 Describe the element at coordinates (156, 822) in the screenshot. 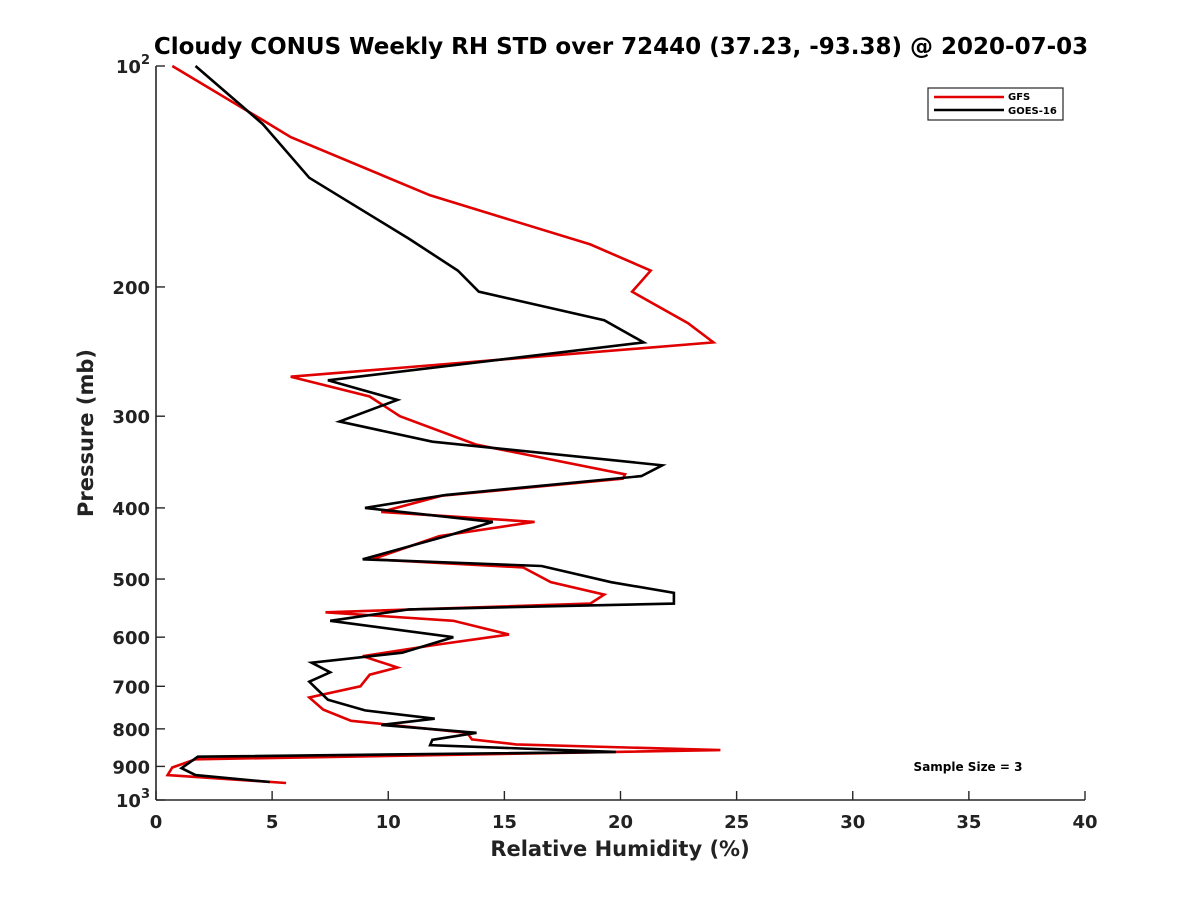

I see `x-tick-label: 0` at that location.